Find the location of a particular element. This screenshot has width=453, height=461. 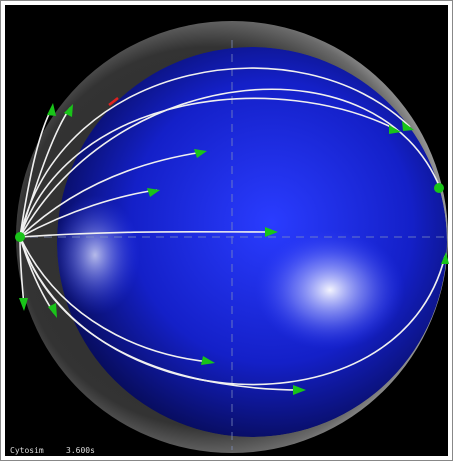

app-label: Cytosim is located at coordinates (27, 450).